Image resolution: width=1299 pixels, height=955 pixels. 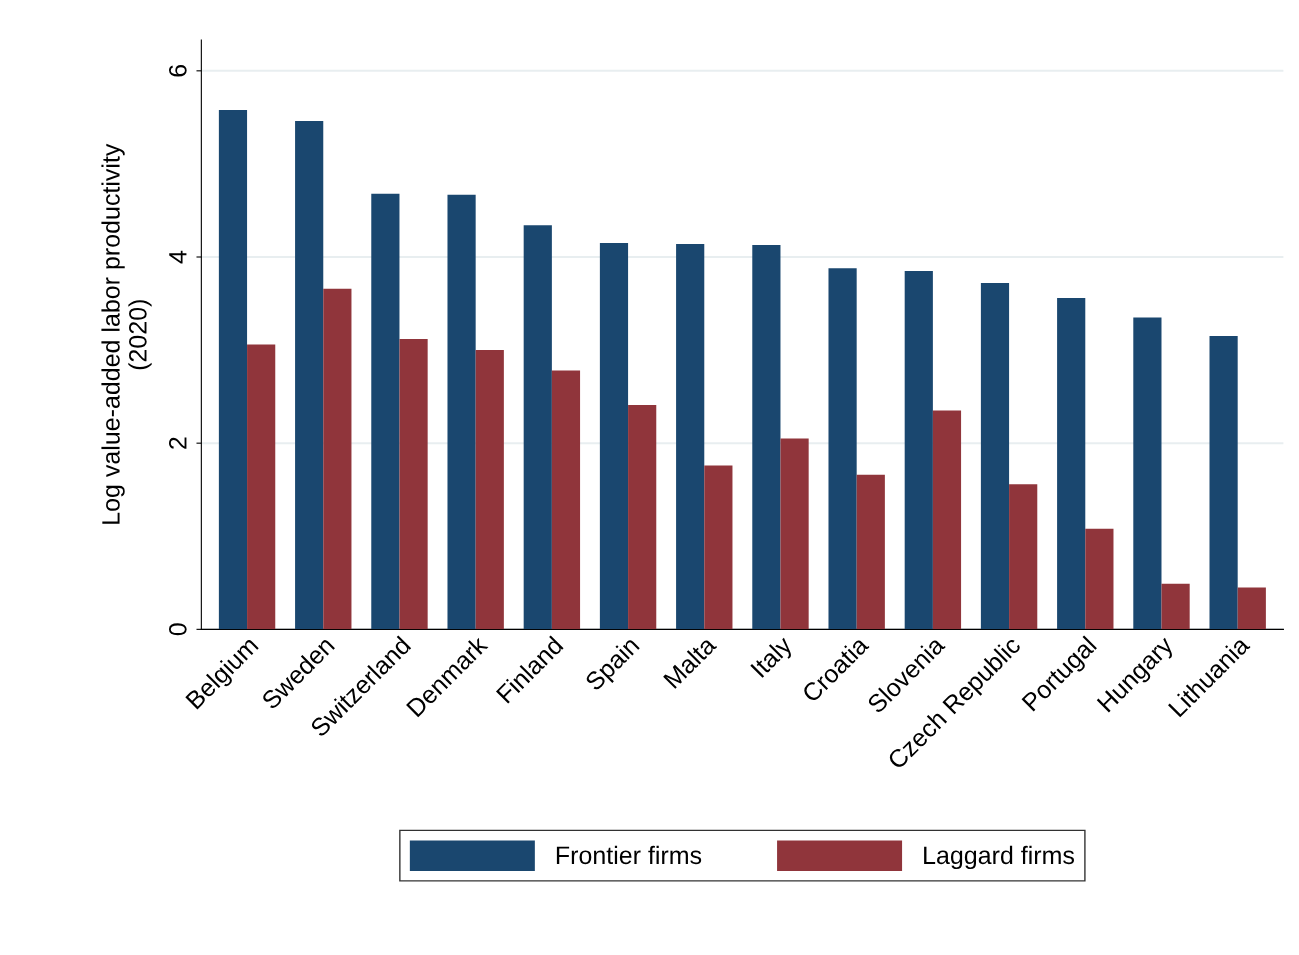 I want to click on y-tick-label: 4, so click(x=178, y=257).